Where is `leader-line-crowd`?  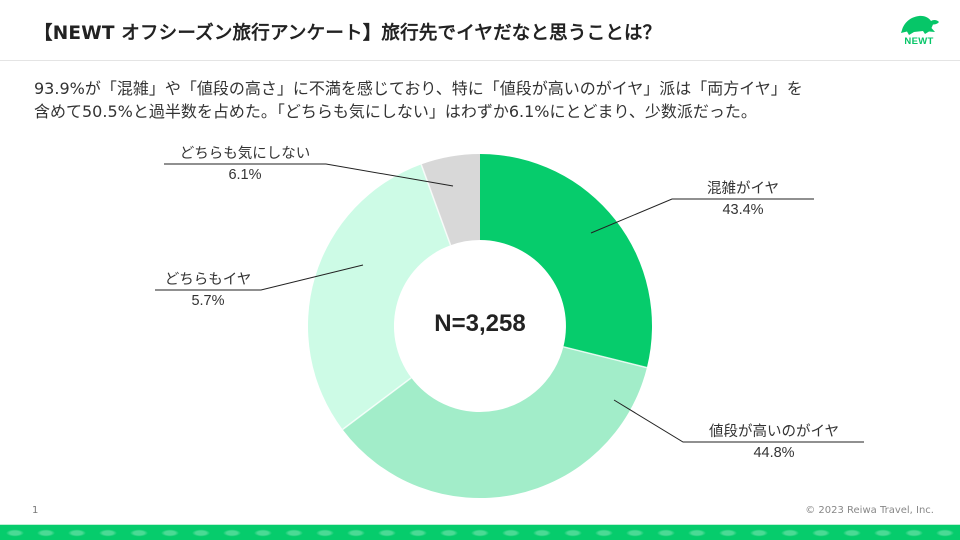 leader-line-crowd is located at coordinates (702, 216).